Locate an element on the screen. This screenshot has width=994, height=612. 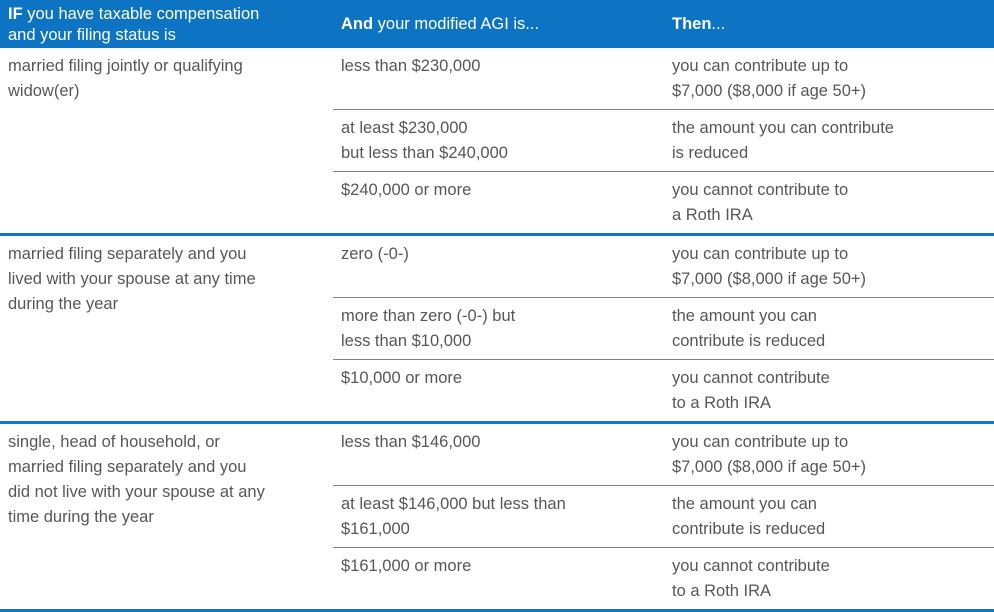
agi-cell: less than $230,000 is located at coordinates (411, 66).